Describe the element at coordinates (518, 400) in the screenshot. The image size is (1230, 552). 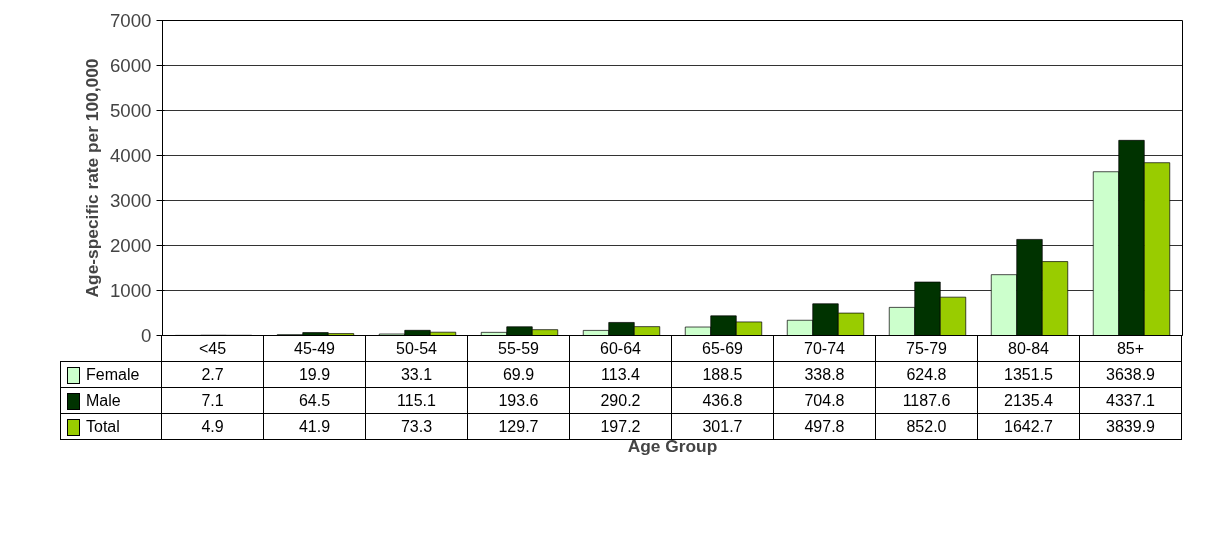
I see `data-label: 193.6` at that location.